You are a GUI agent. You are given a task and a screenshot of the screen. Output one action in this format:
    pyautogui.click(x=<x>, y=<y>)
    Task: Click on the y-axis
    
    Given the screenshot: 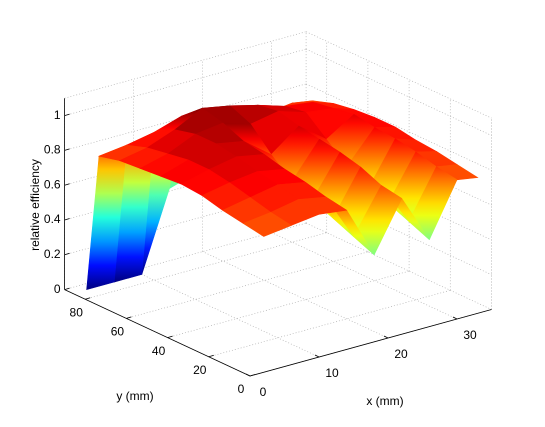 What is the action you would take?
    pyautogui.click(x=157, y=333)
    